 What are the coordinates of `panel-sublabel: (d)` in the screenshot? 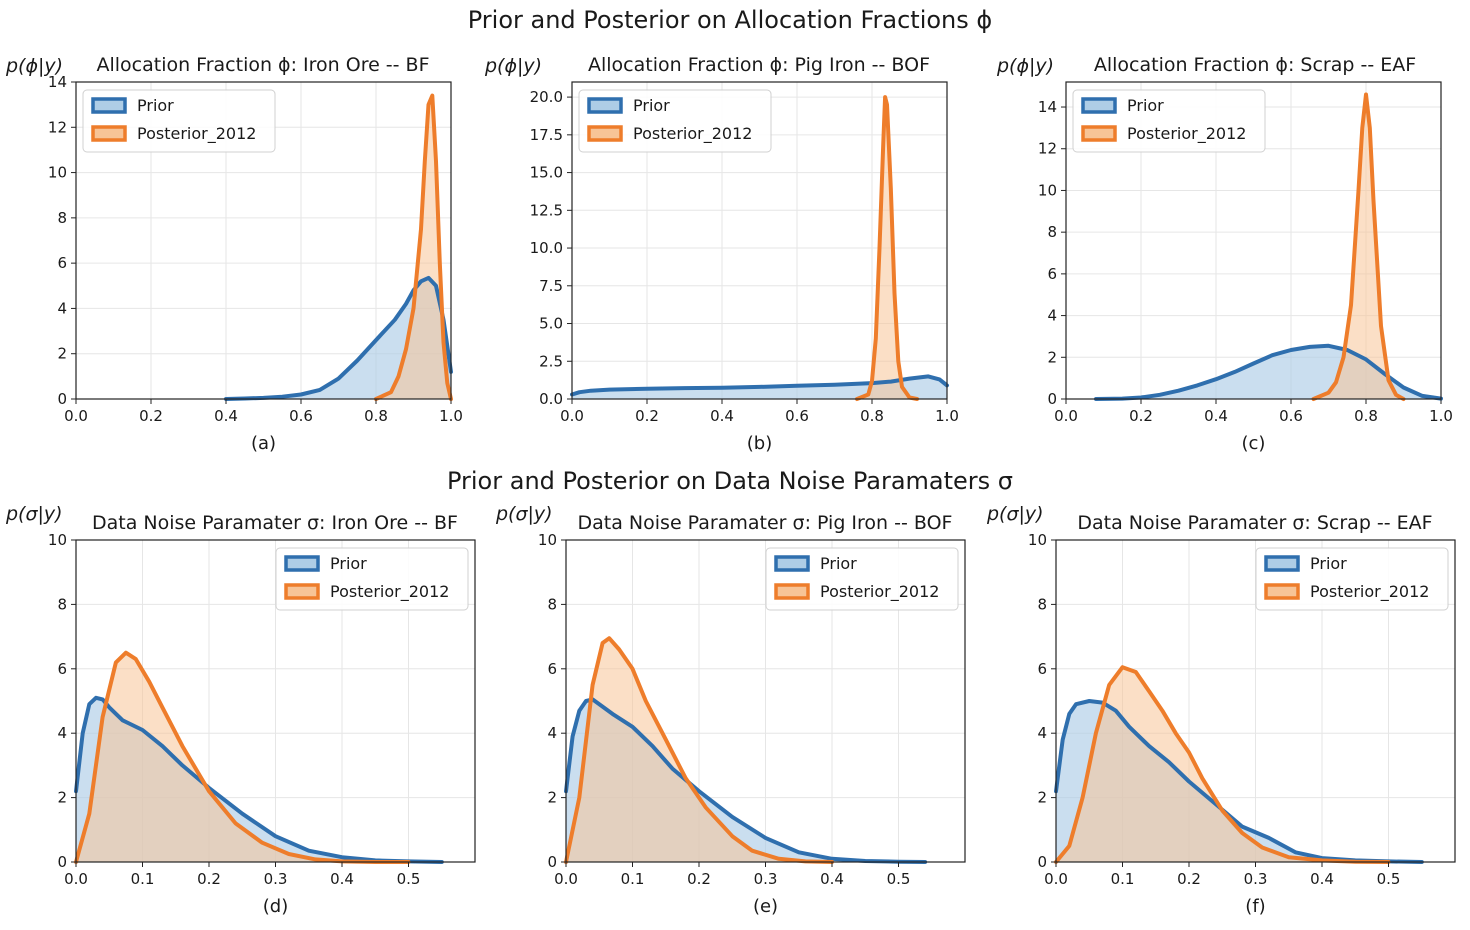 It's located at (275, 906).